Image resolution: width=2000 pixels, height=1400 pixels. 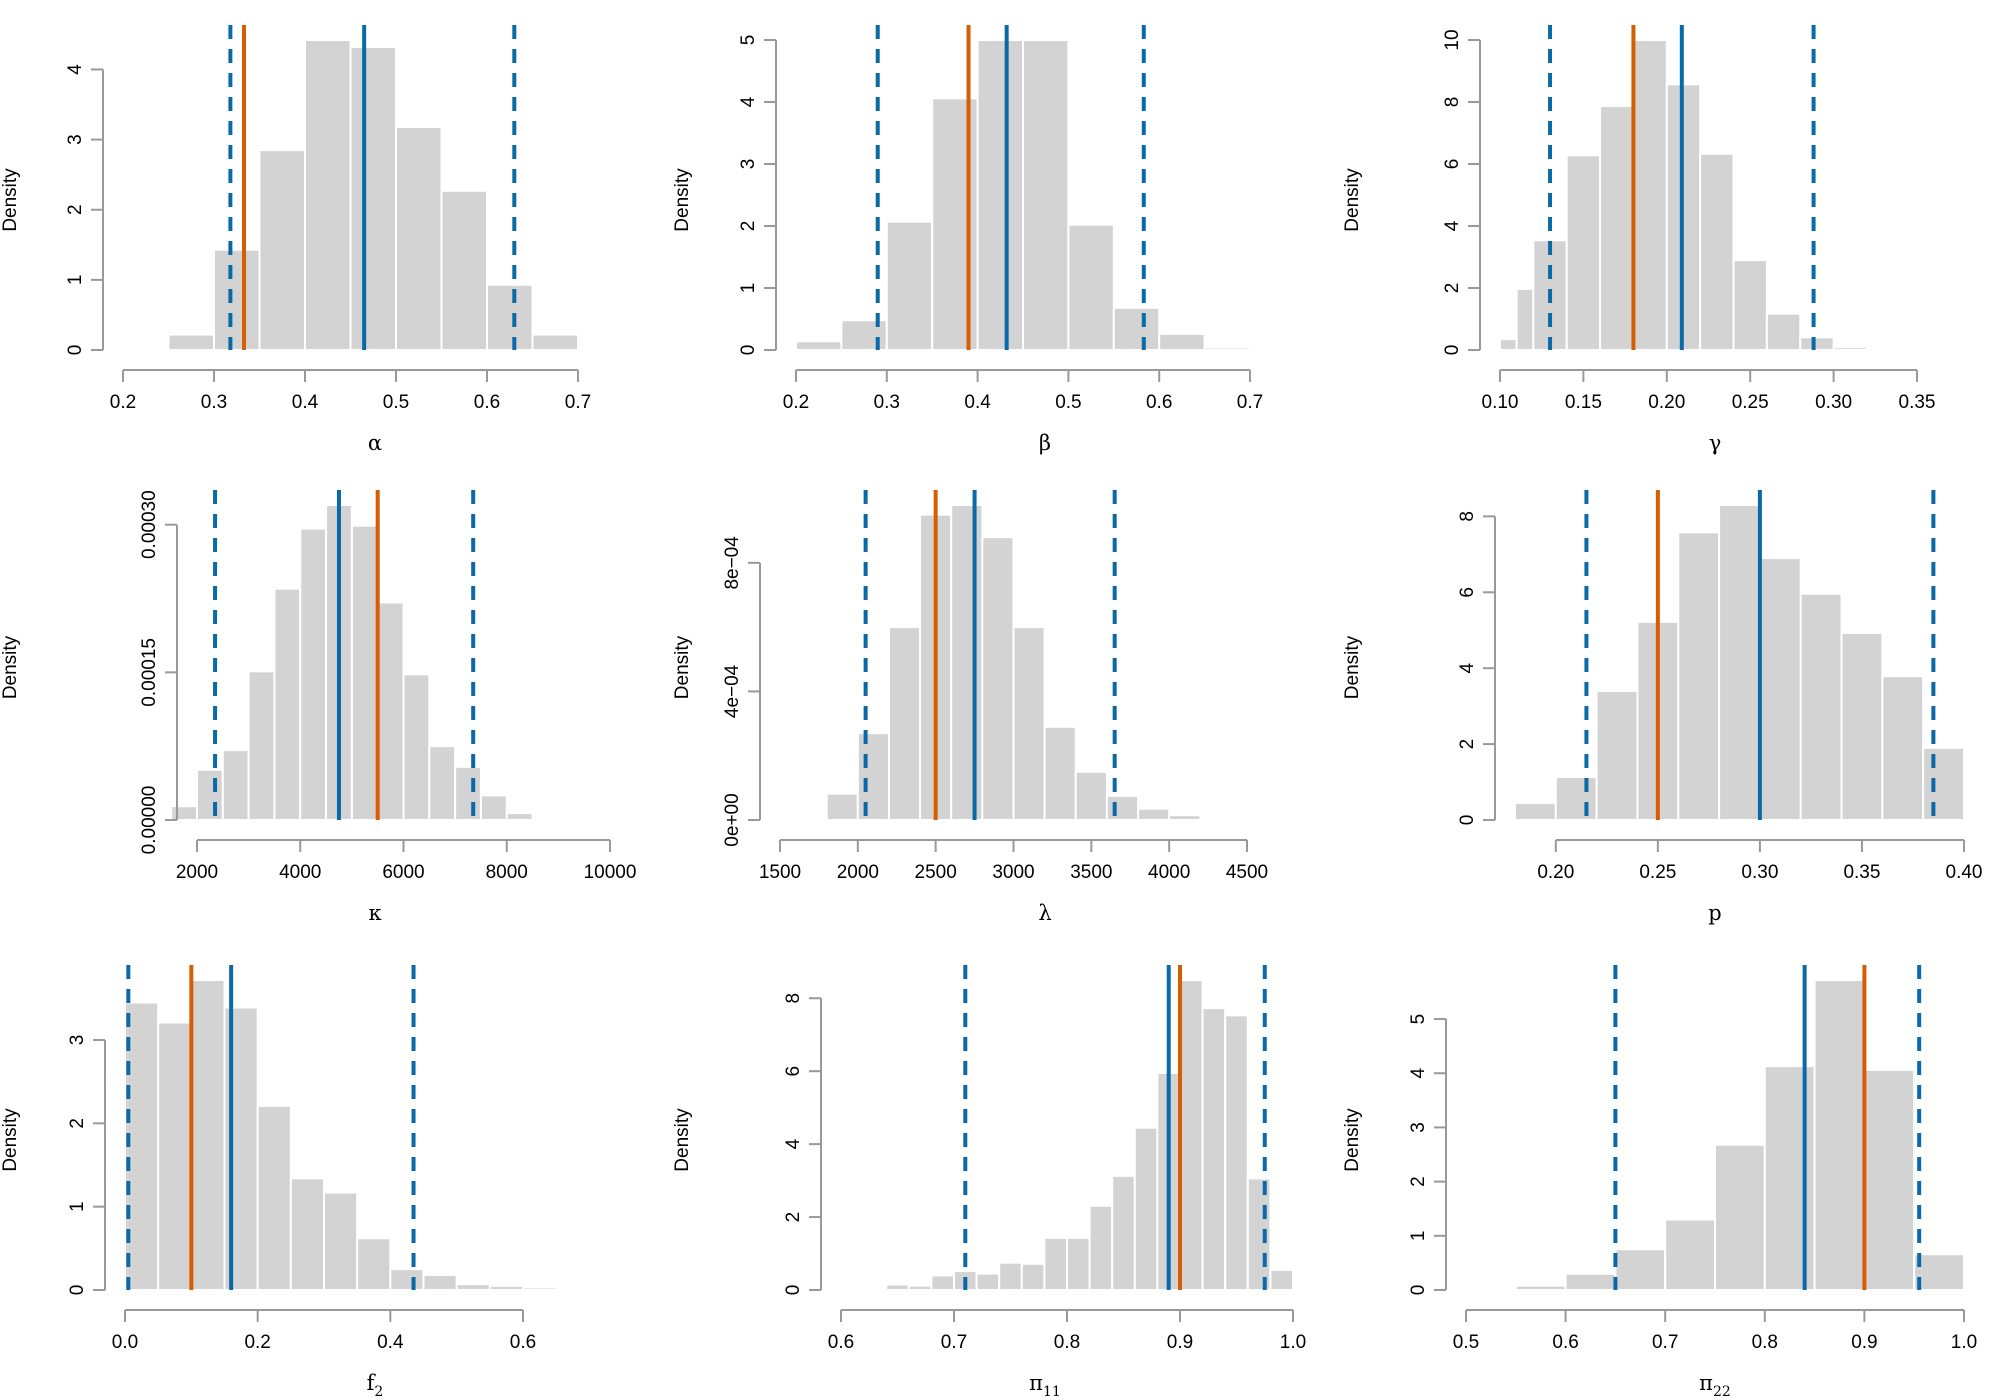 I want to click on x-tick-label: 0.0, so click(x=125, y=1342).